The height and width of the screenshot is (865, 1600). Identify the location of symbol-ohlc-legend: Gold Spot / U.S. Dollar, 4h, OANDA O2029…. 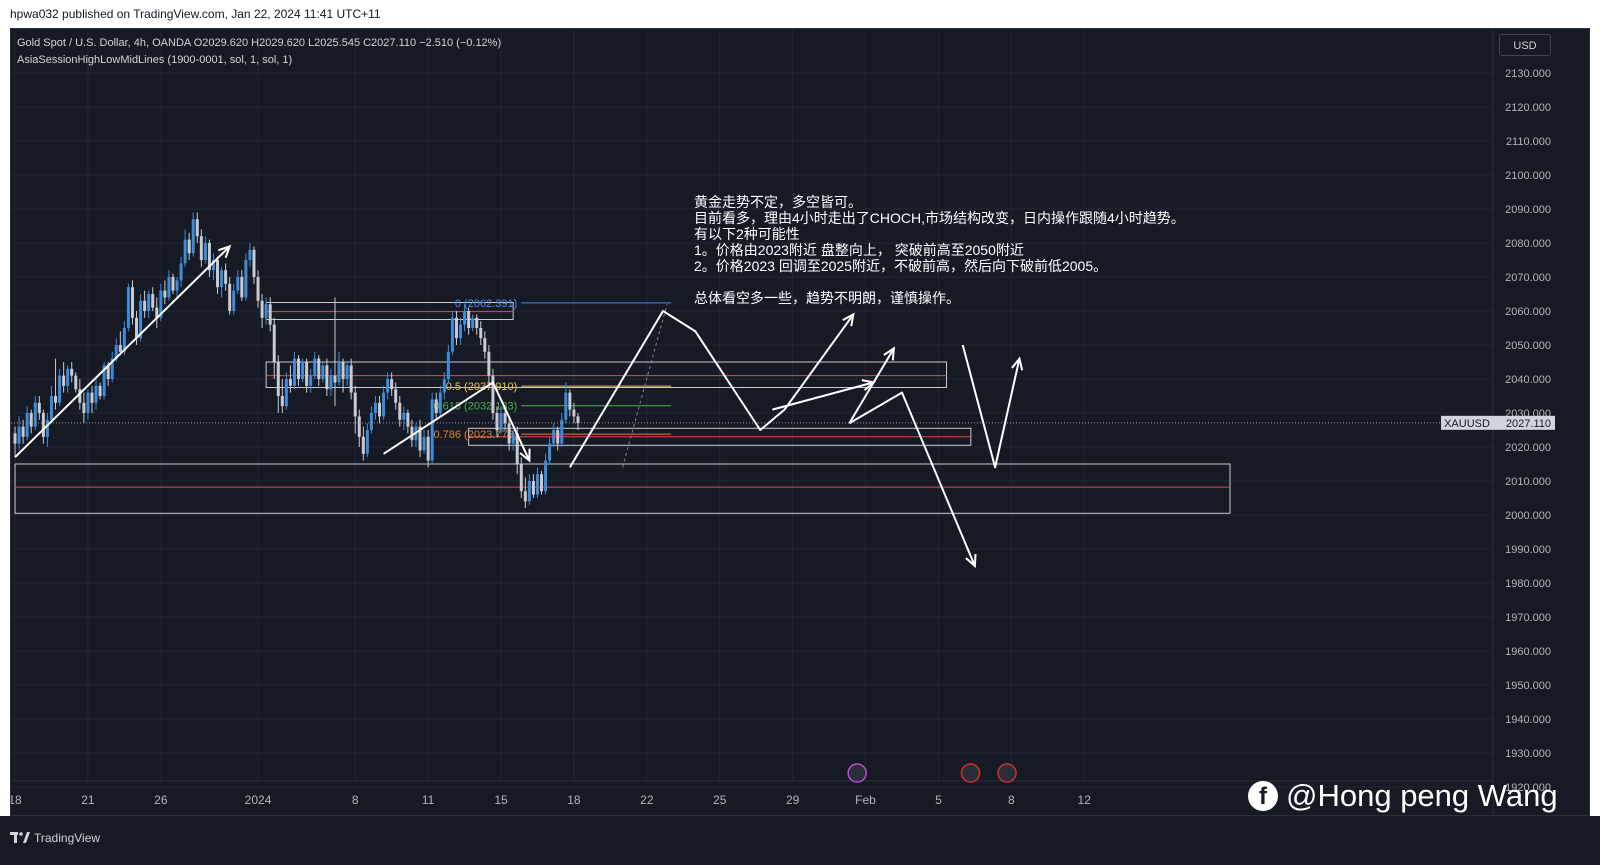
(259, 43).